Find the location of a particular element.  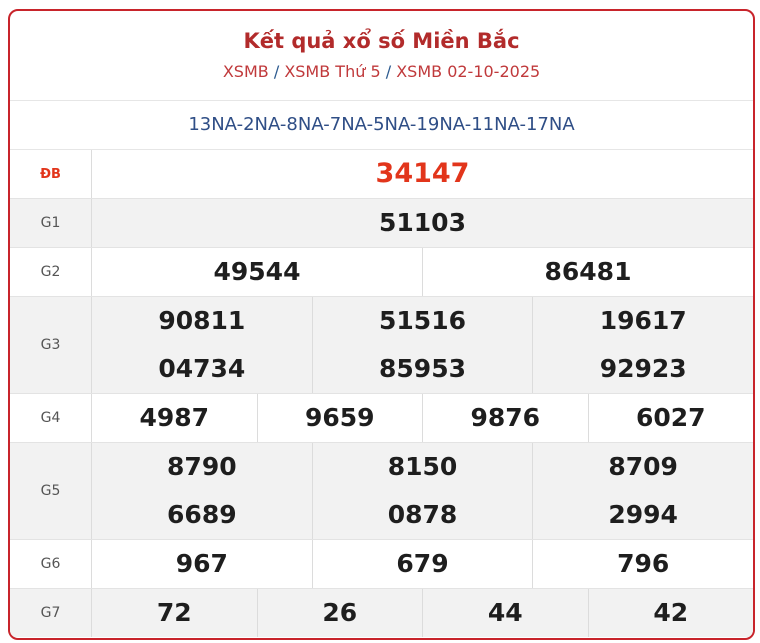

prize-cell: 51103 is located at coordinates (422, 223).